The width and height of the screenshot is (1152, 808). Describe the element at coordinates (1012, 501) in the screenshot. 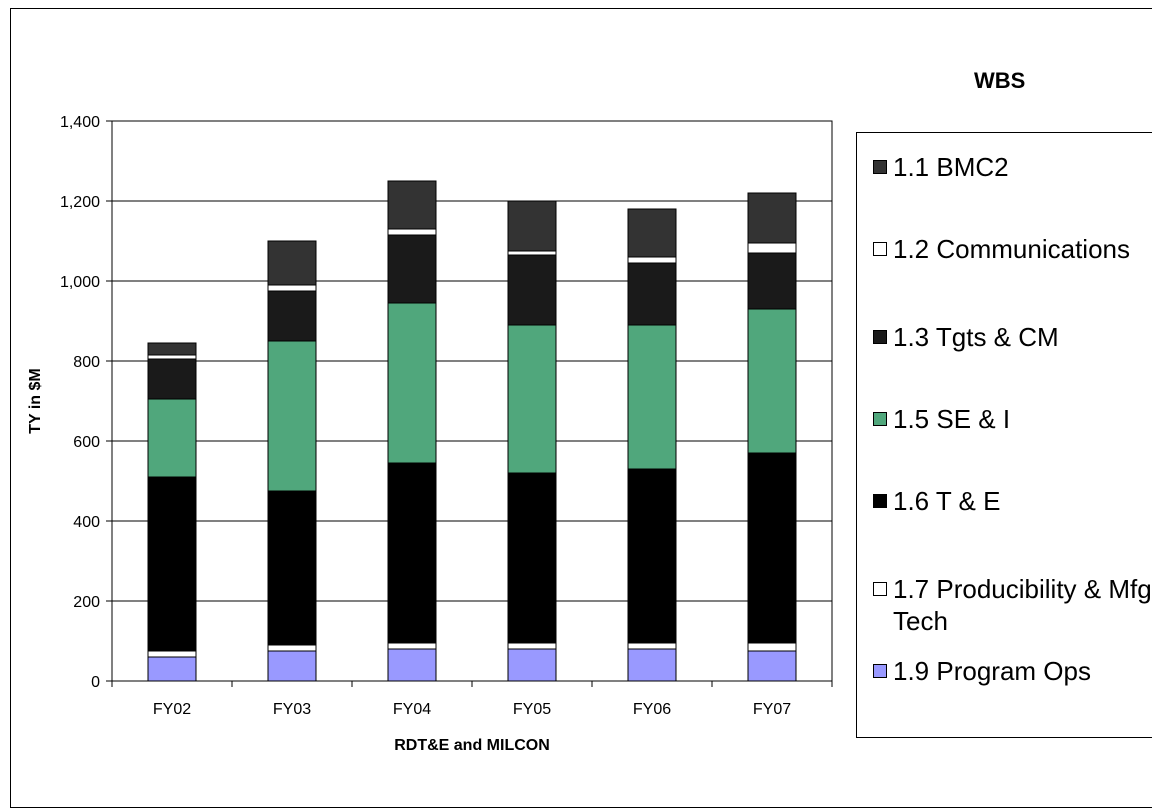

I see `legend-item: 1.6 T & E` at that location.